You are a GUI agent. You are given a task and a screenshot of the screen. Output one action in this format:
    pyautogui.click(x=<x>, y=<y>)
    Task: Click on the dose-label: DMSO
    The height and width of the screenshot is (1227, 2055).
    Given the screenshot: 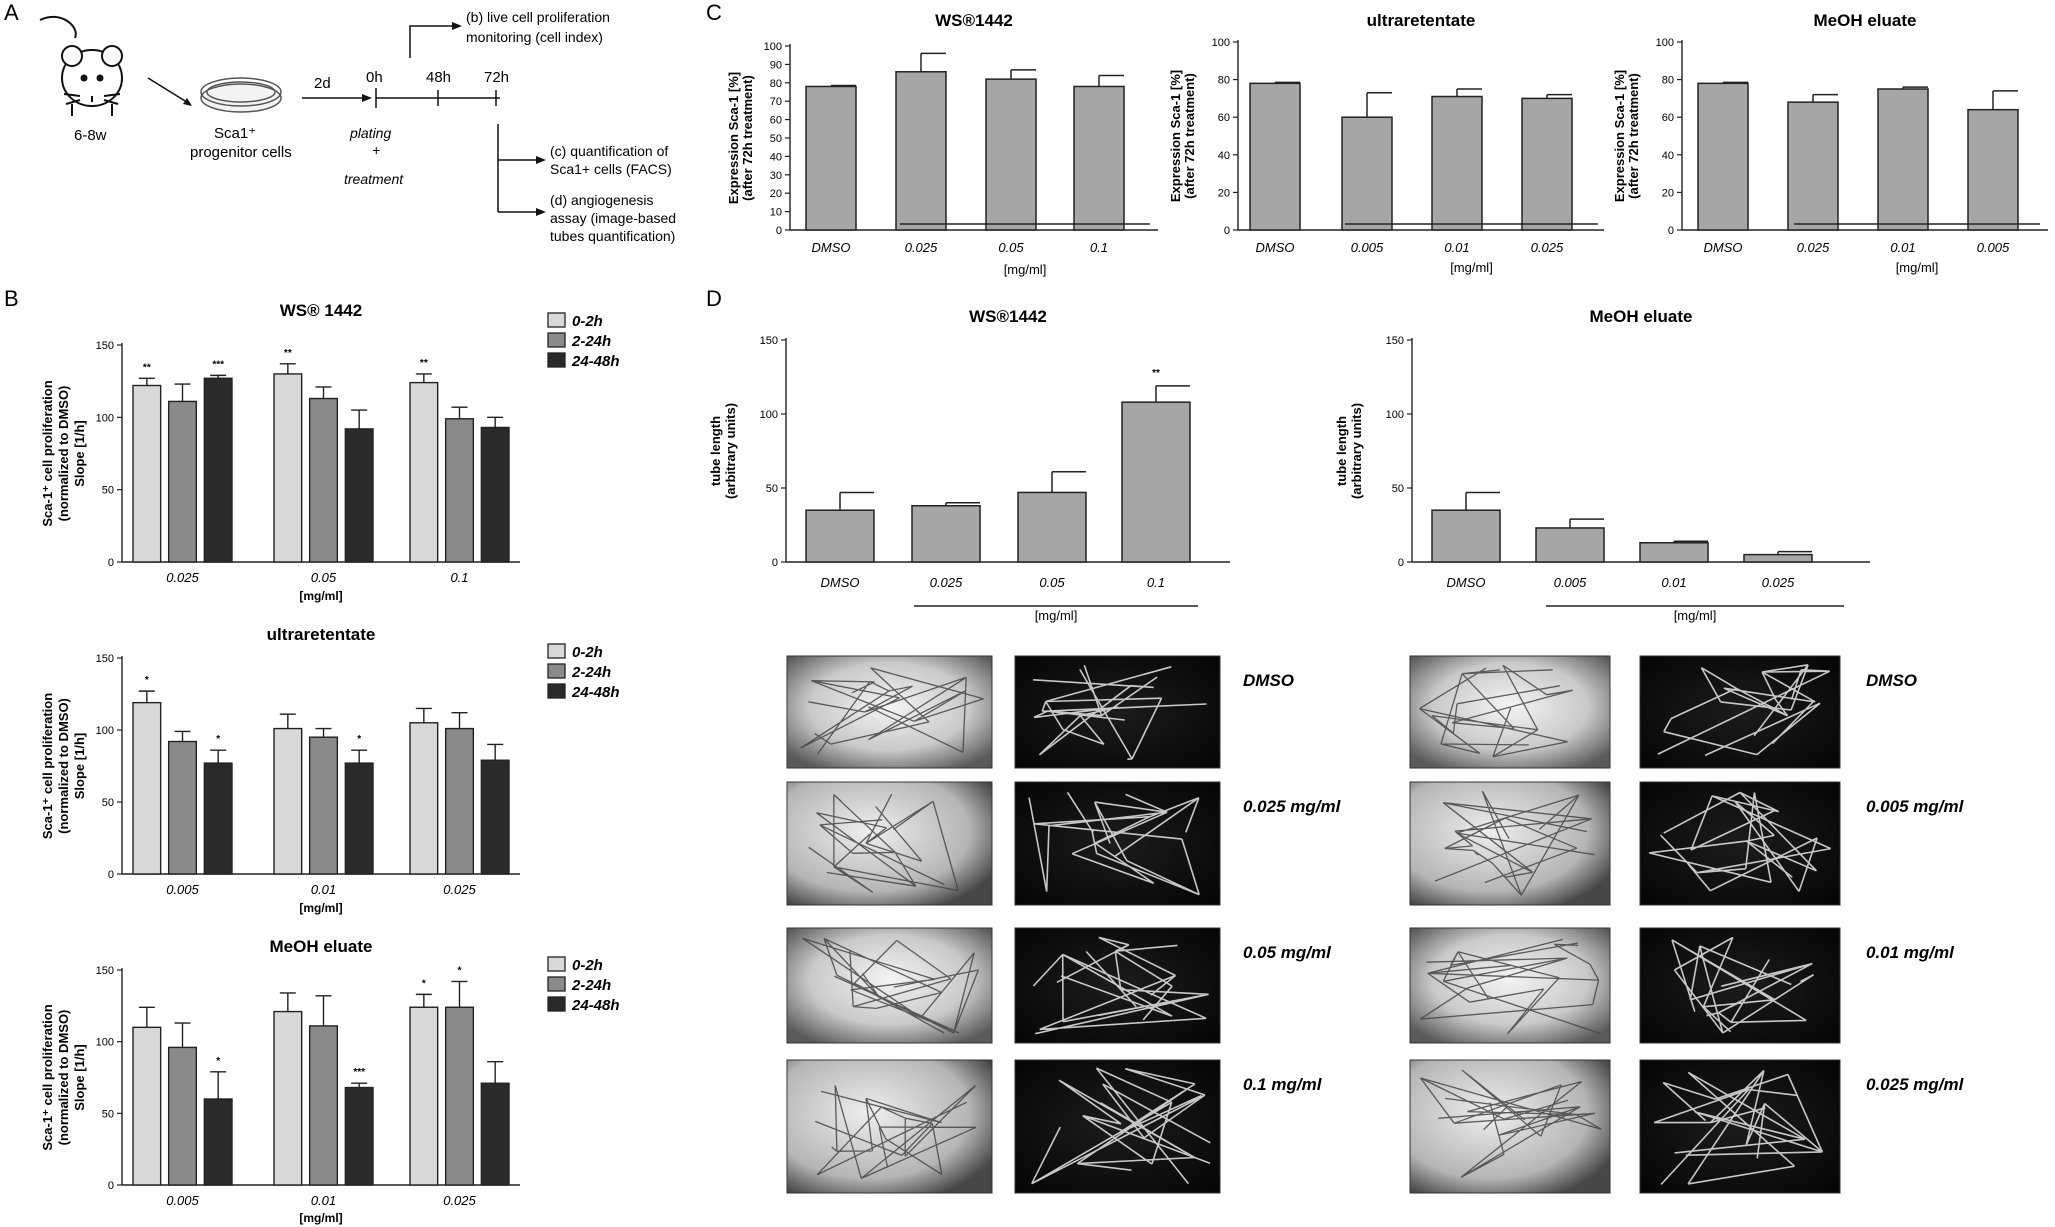 What is the action you would take?
    pyautogui.click(x=1268, y=680)
    